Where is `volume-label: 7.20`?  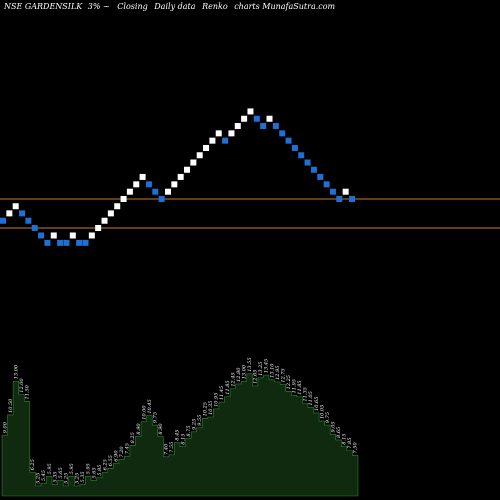 volume-label: 7.20 is located at coordinates (122, 452).